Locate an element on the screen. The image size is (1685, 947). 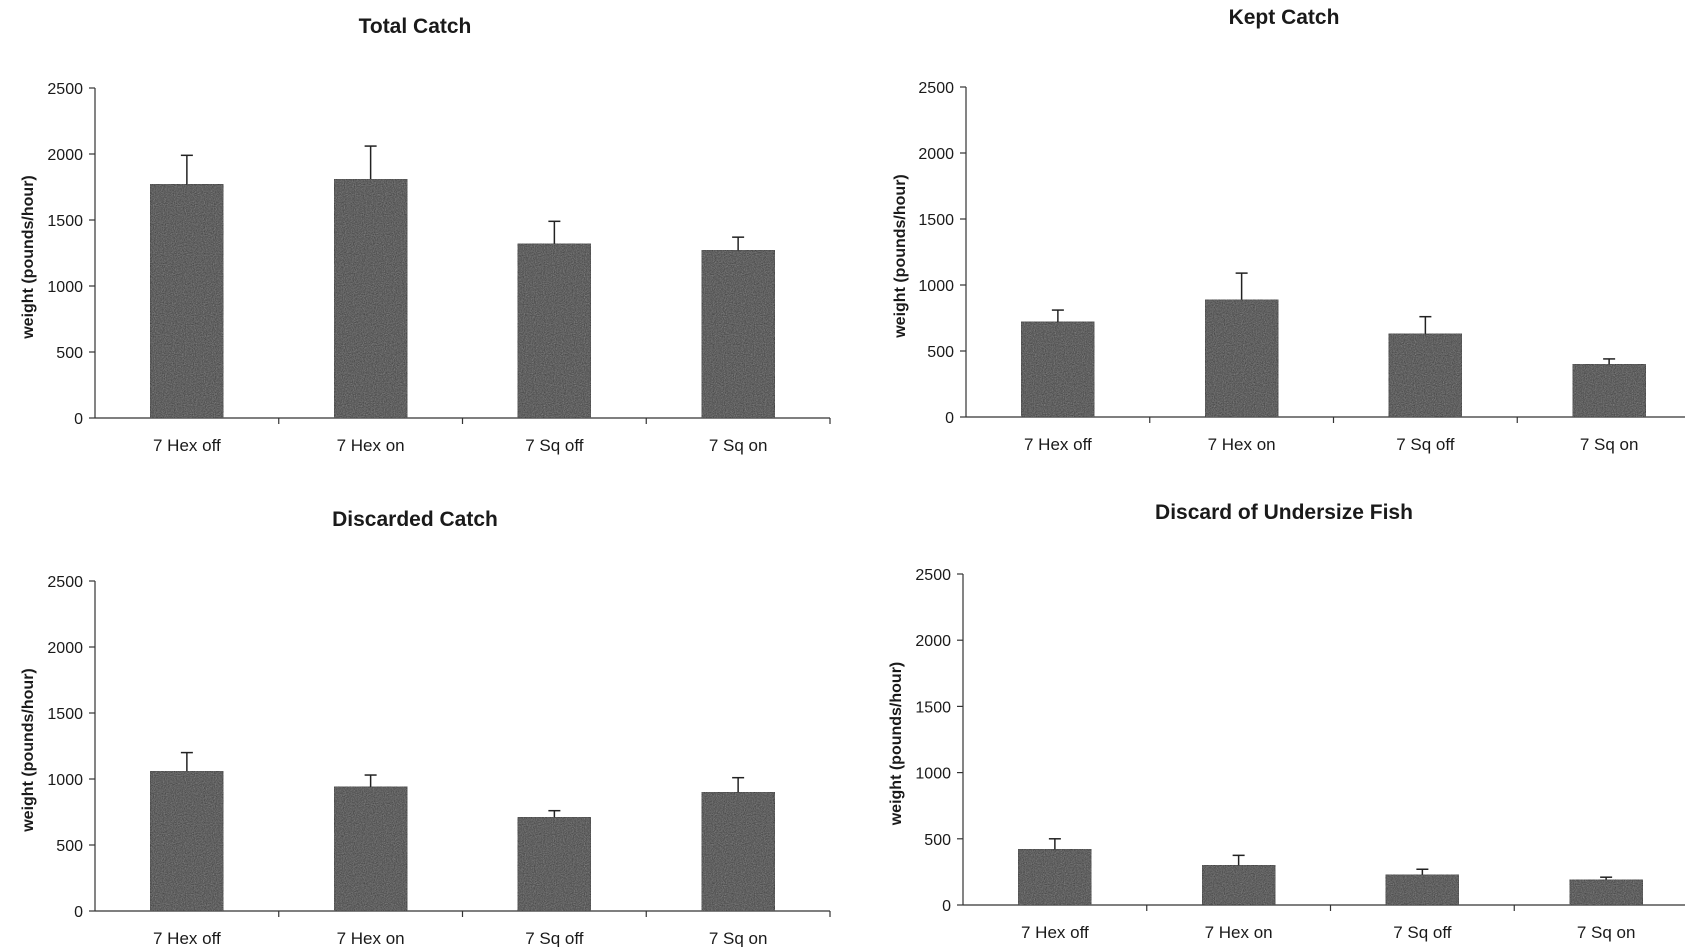
chart-title: Discarded Catch is located at coordinates (415, 519).